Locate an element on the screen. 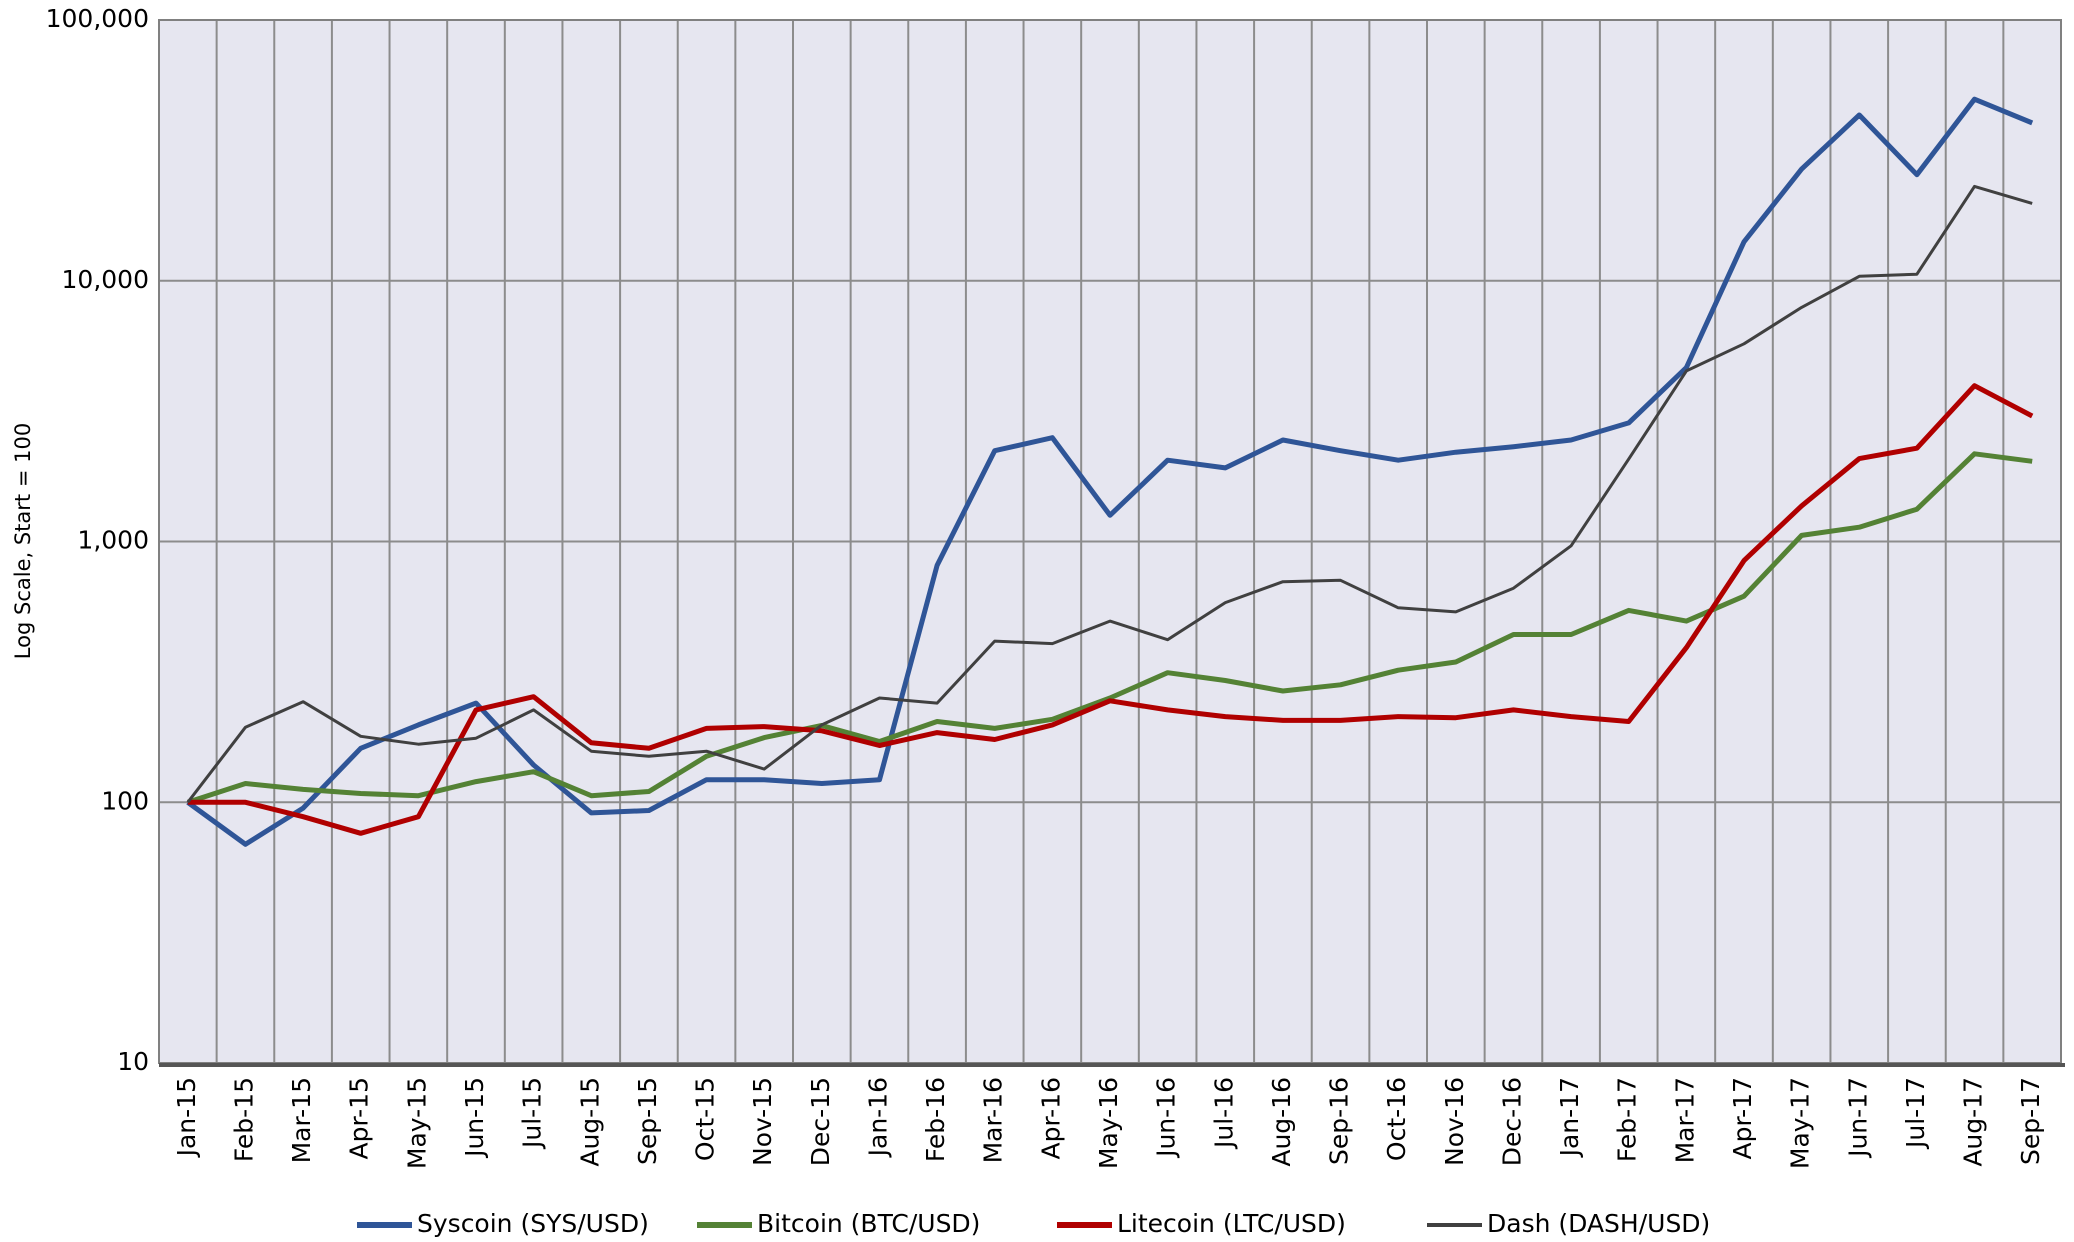  x-tick-label: Jul-16 is located at coordinates (1223, 1113).